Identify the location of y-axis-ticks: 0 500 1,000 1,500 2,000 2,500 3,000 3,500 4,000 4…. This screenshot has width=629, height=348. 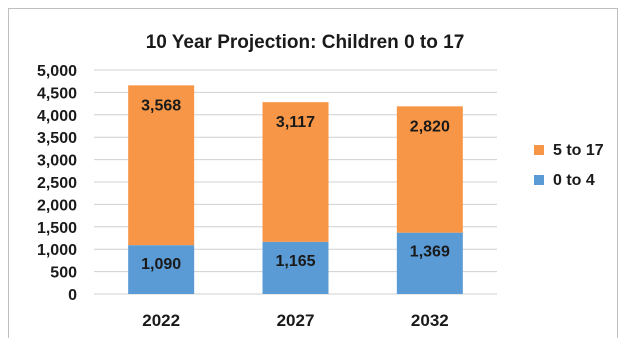
(57, 183).